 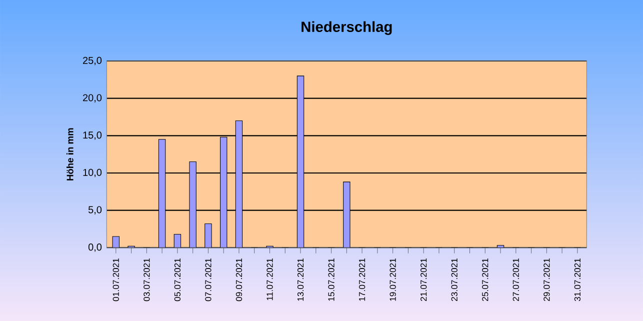 What do you see at coordinates (577, 280) in the screenshot?
I see `x-tick-label: 31.07.2021` at bounding box center [577, 280].